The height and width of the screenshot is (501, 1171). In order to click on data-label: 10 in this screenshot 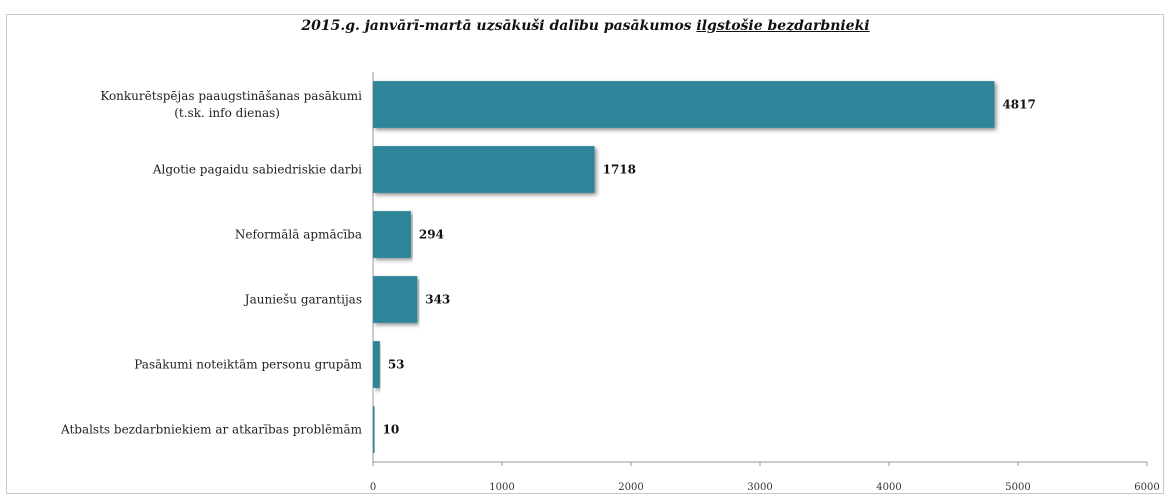, I will do `click(391, 430)`.